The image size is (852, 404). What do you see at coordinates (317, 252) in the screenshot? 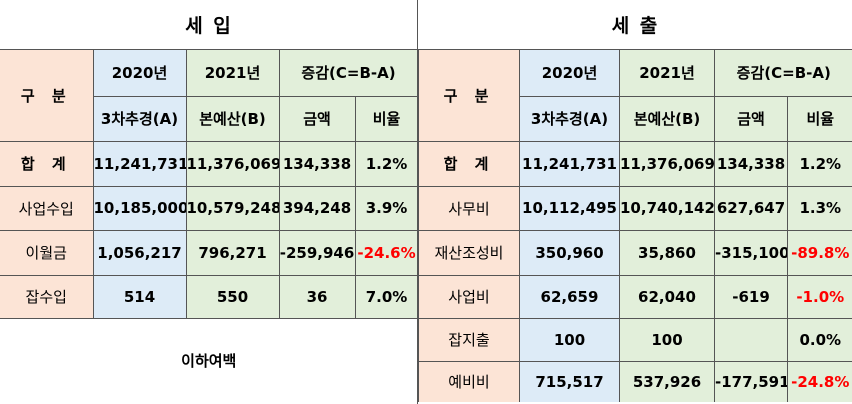
I see `revenue-cell-amount: -259,946` at bounding box center [317, 252].